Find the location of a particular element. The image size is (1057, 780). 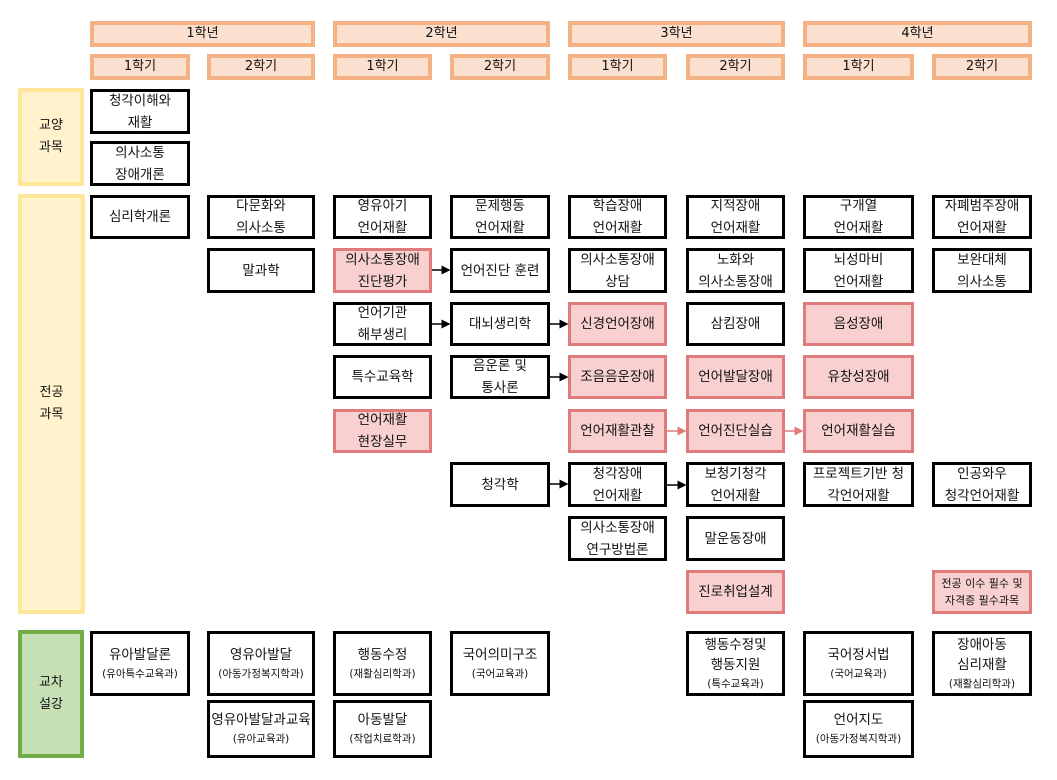

legend-required: 전공 이수 필수 및 자격증 필수과목 is located at coordinates (982, 592).